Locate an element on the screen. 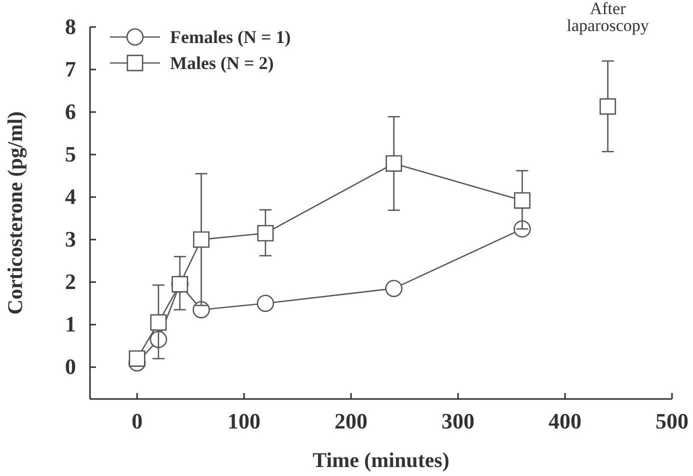  y-tick-label: 0 is located at coordinates (70, 367).